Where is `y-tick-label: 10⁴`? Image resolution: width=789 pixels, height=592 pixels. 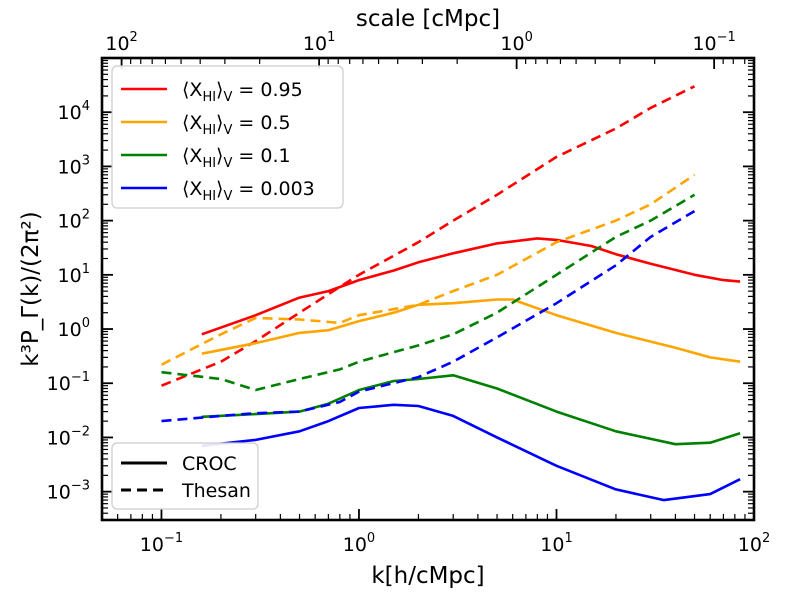
y-tick-label: 10⁴ is located at coordinates (74, 111).